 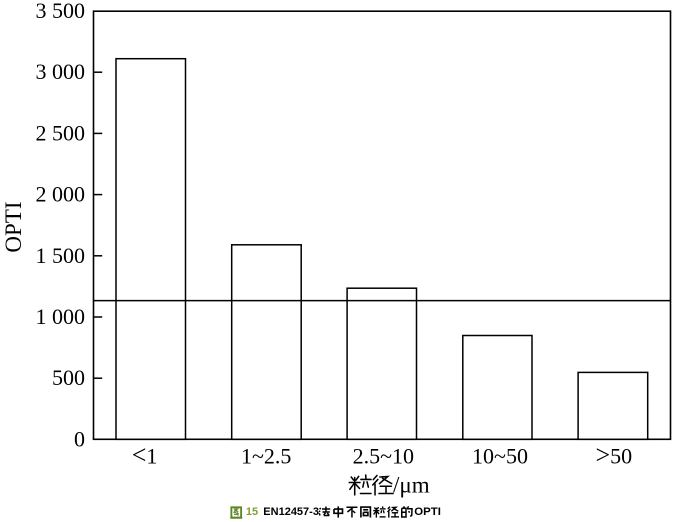 What do you see at coordinates (383, 456) in the screenshot?
I see `svg-text: 2.5~10` at bounding box center [383, 456].